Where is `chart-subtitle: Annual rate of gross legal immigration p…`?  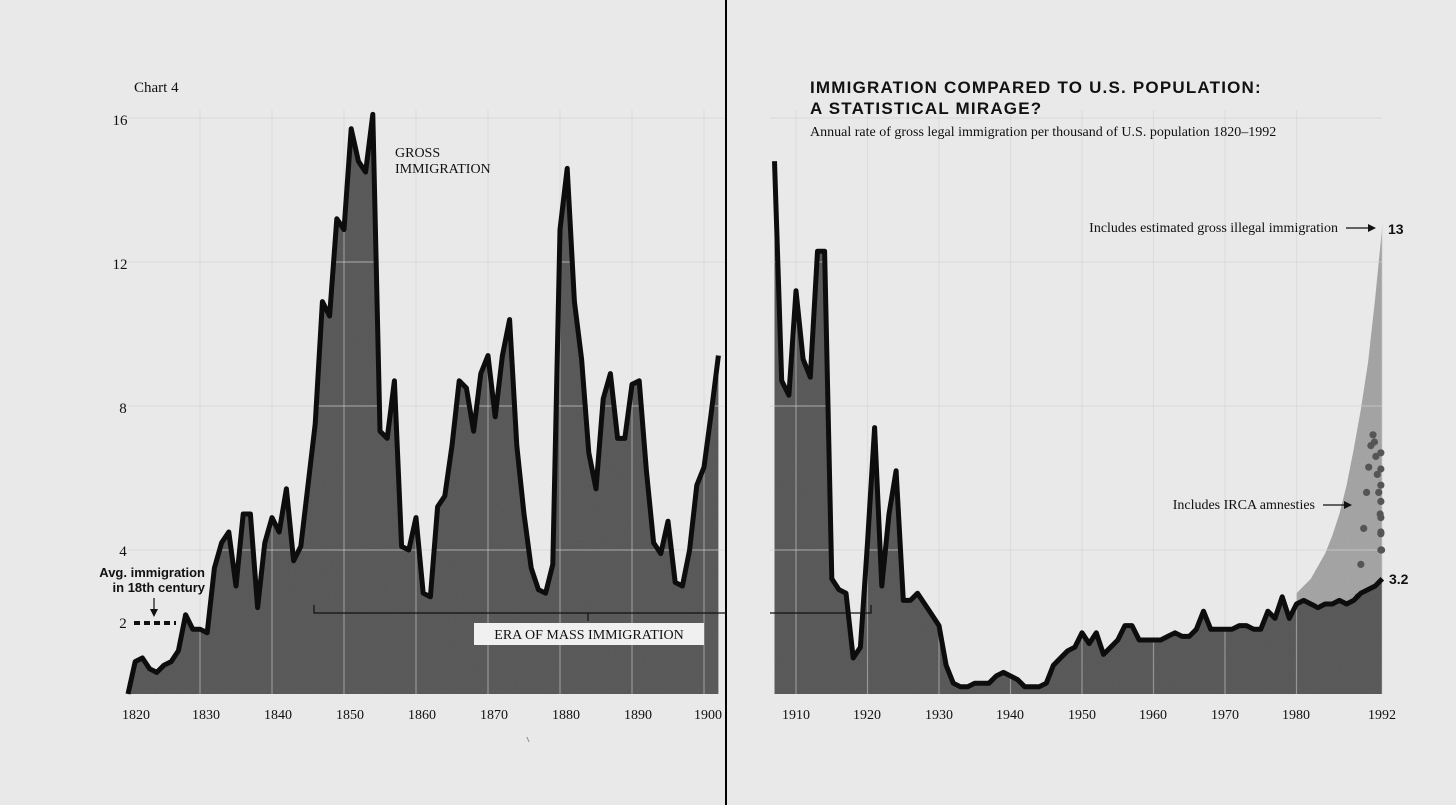
chart-subtitle: Annual rate of gross legal immigration p… is located at coordinates (1043, 132).